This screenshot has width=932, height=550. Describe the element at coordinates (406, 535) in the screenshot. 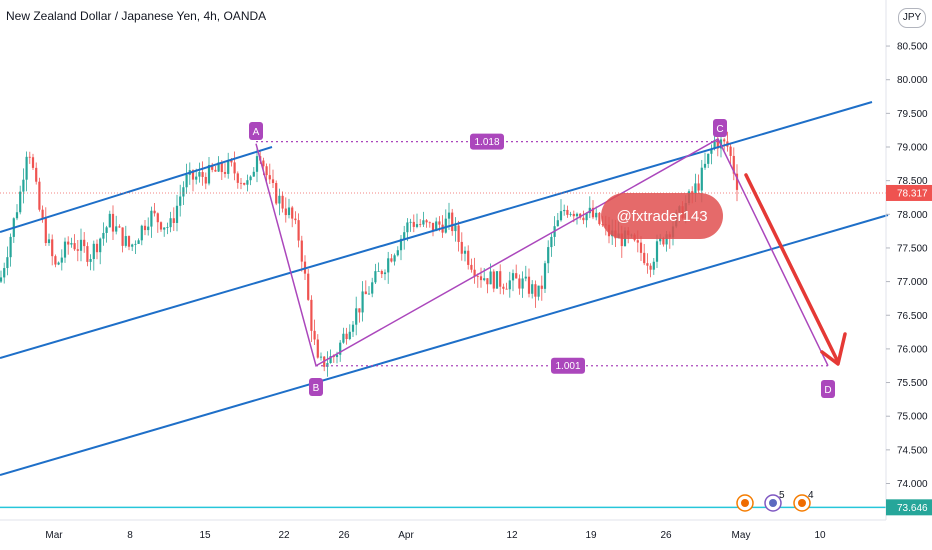

I see `time-tick-label: Apr` at that location.